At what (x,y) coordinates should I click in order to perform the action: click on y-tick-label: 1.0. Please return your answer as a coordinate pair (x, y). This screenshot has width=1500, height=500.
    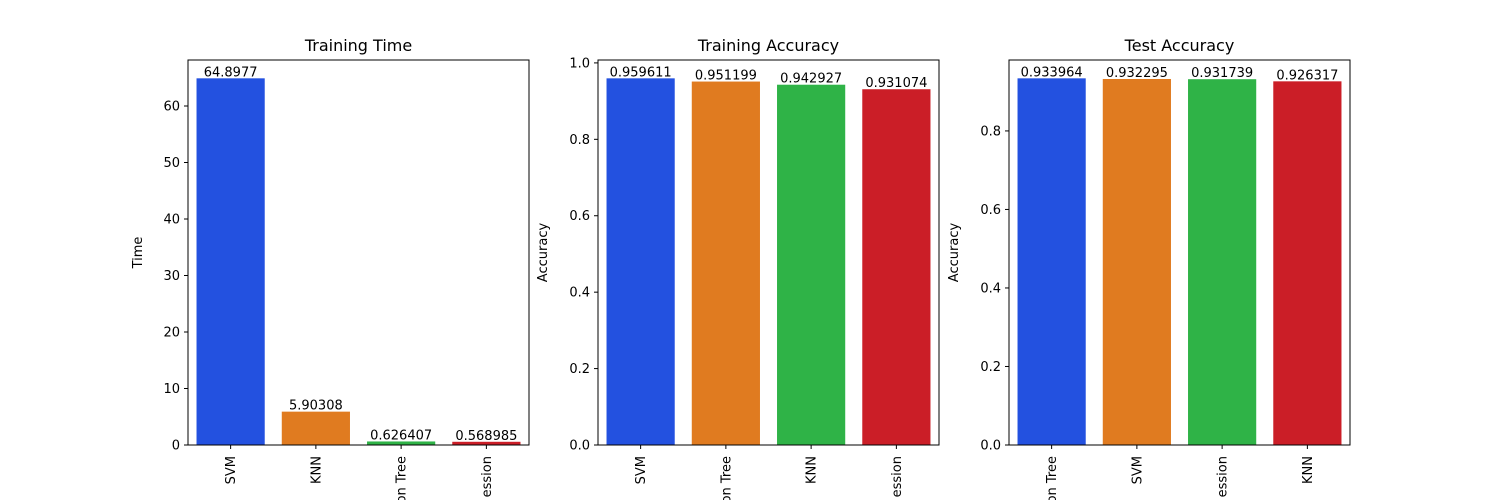
    Looking at the image, I should click on (579, 63).